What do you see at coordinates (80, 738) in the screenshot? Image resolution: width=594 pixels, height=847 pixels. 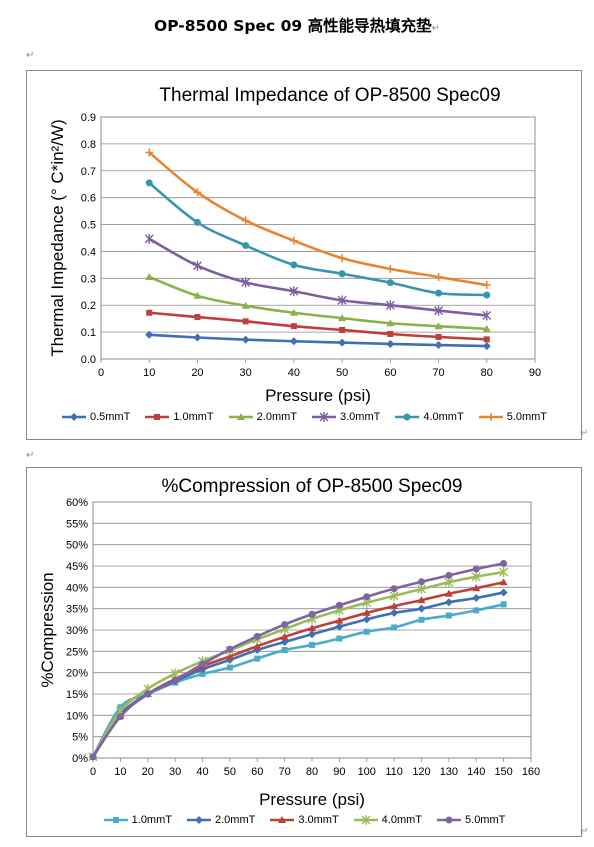 I see `y-tick-label: 5%` at bounding box center [80, 738].